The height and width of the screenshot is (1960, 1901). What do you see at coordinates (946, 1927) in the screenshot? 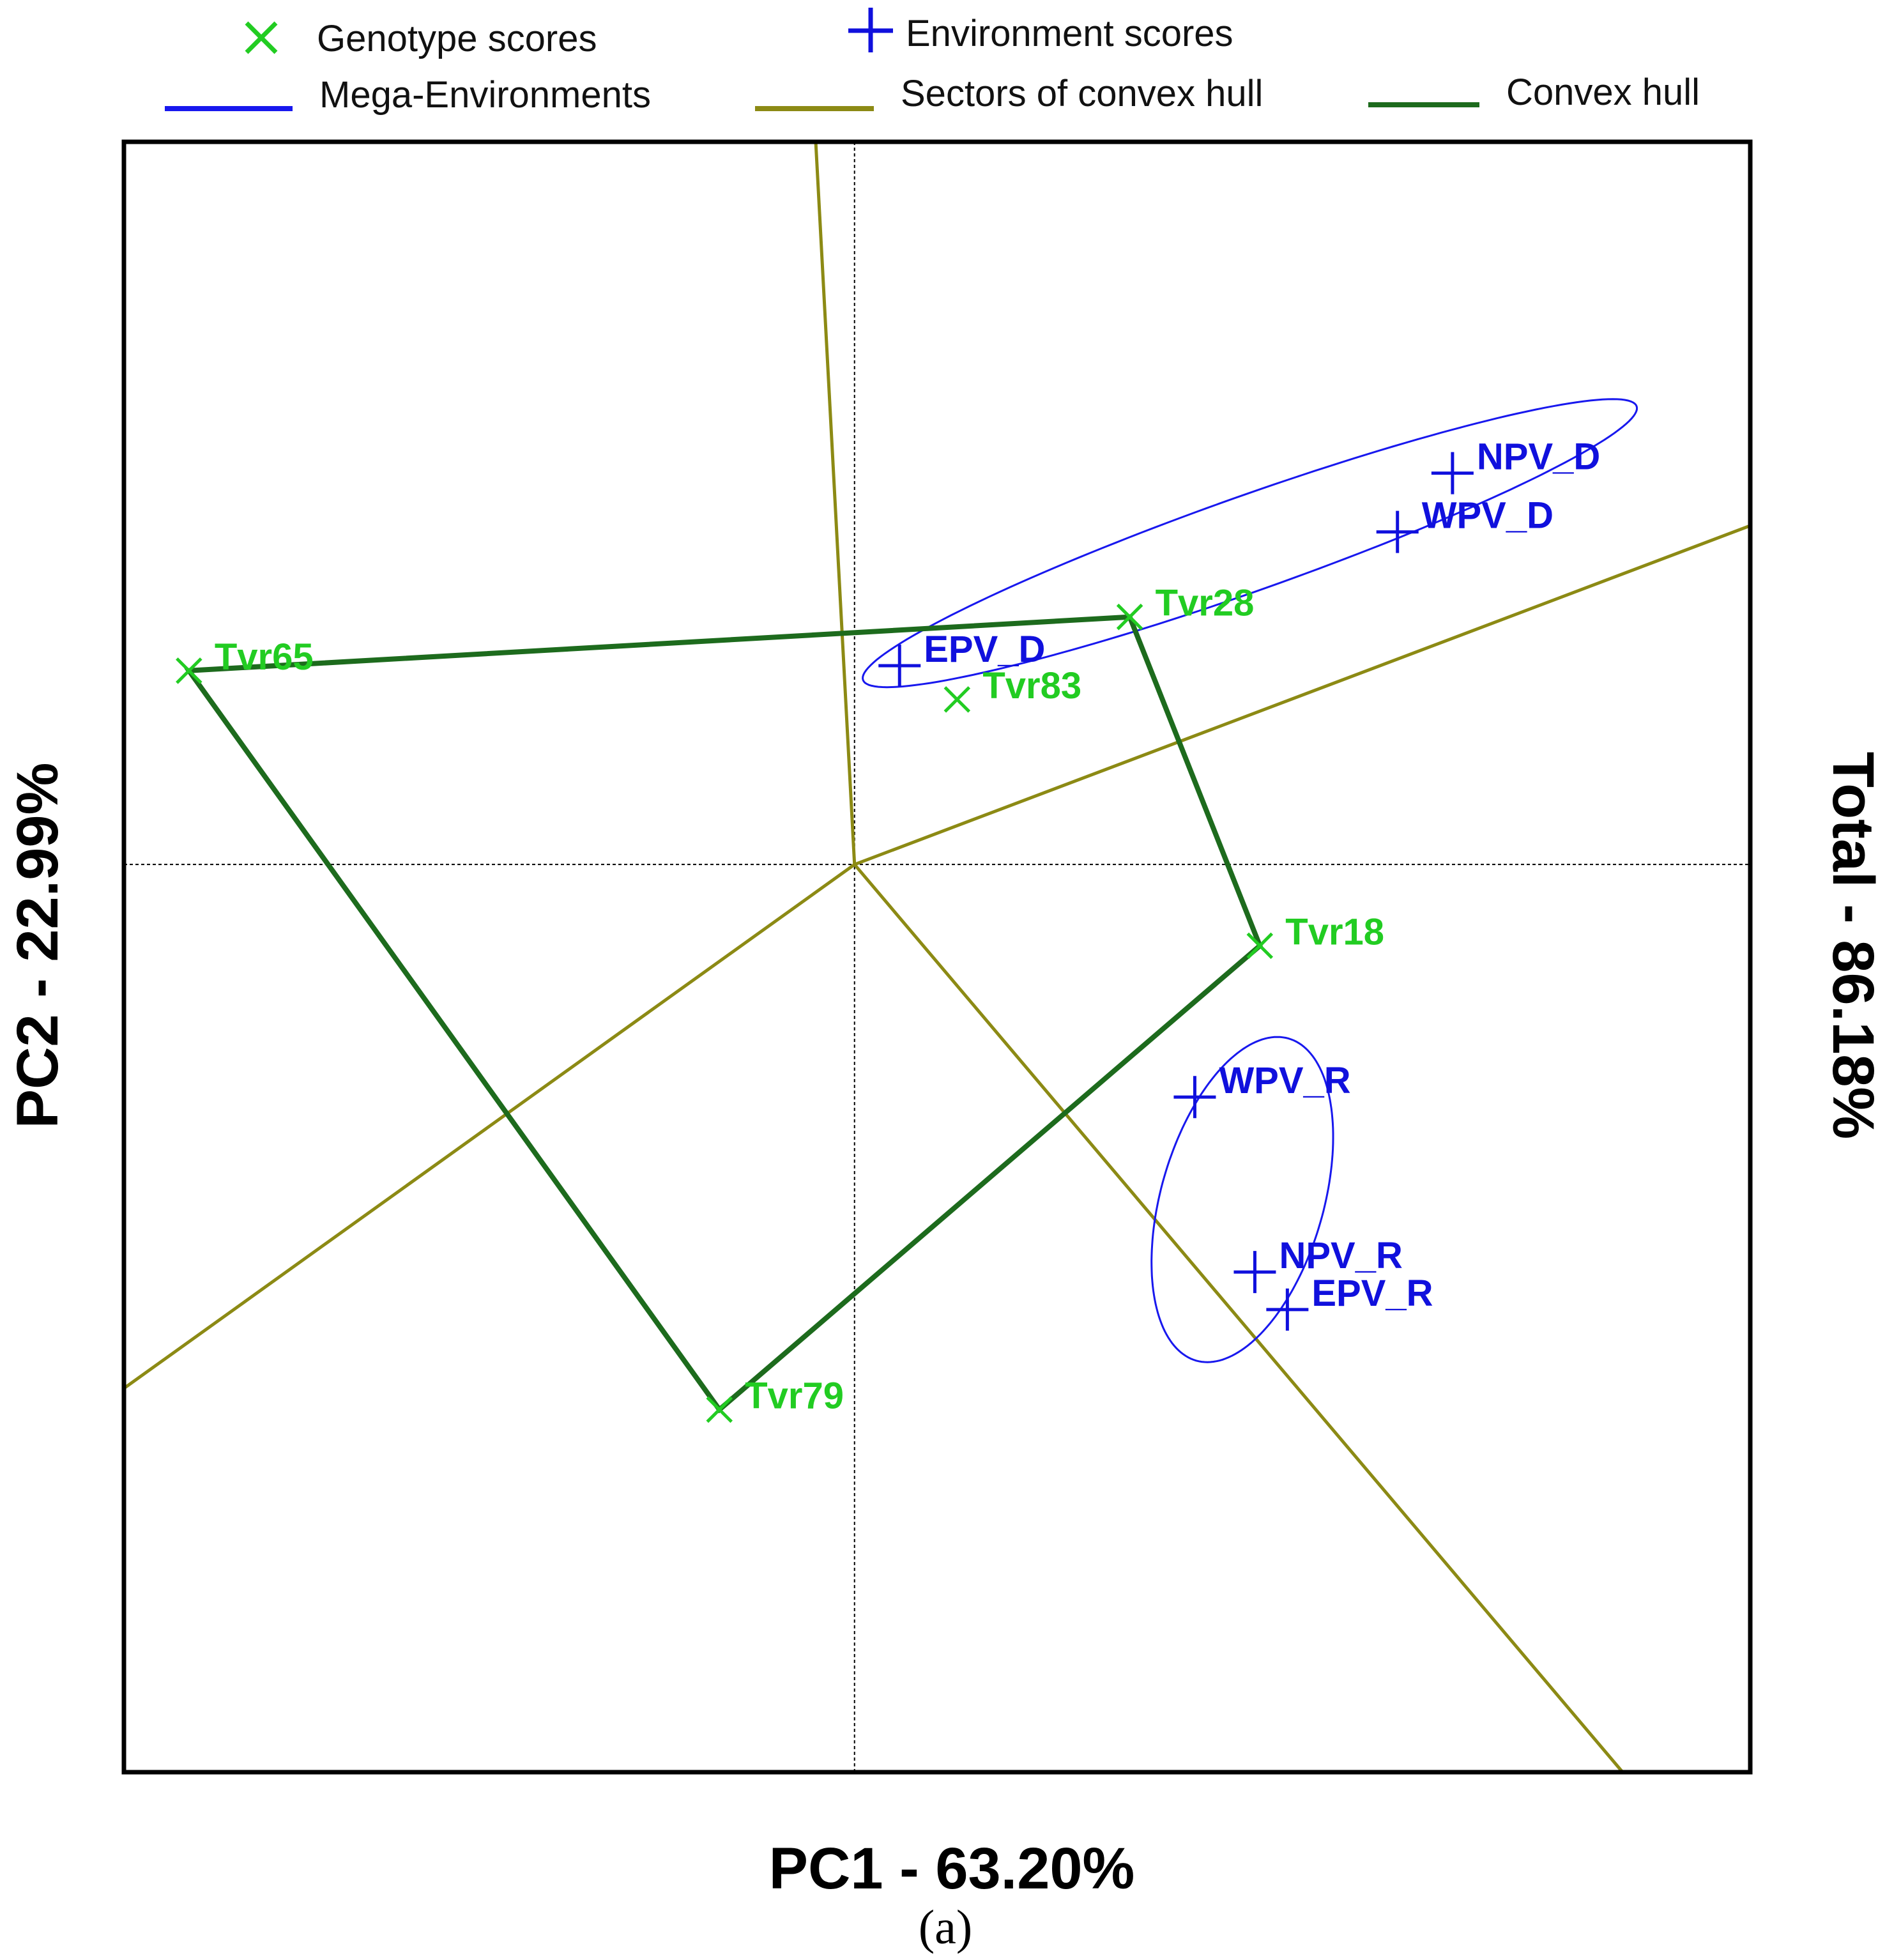
I see `figure-caption: (a)` at bounding box center [946, 1927].